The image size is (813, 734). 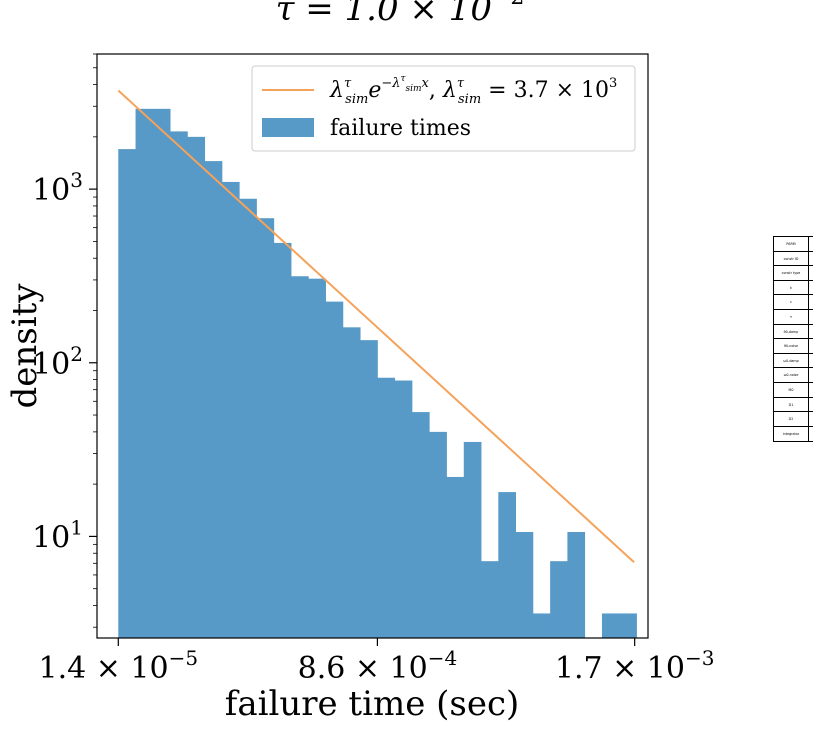 I want to click on legend-bar-swatch, so click(x=288, y=127).